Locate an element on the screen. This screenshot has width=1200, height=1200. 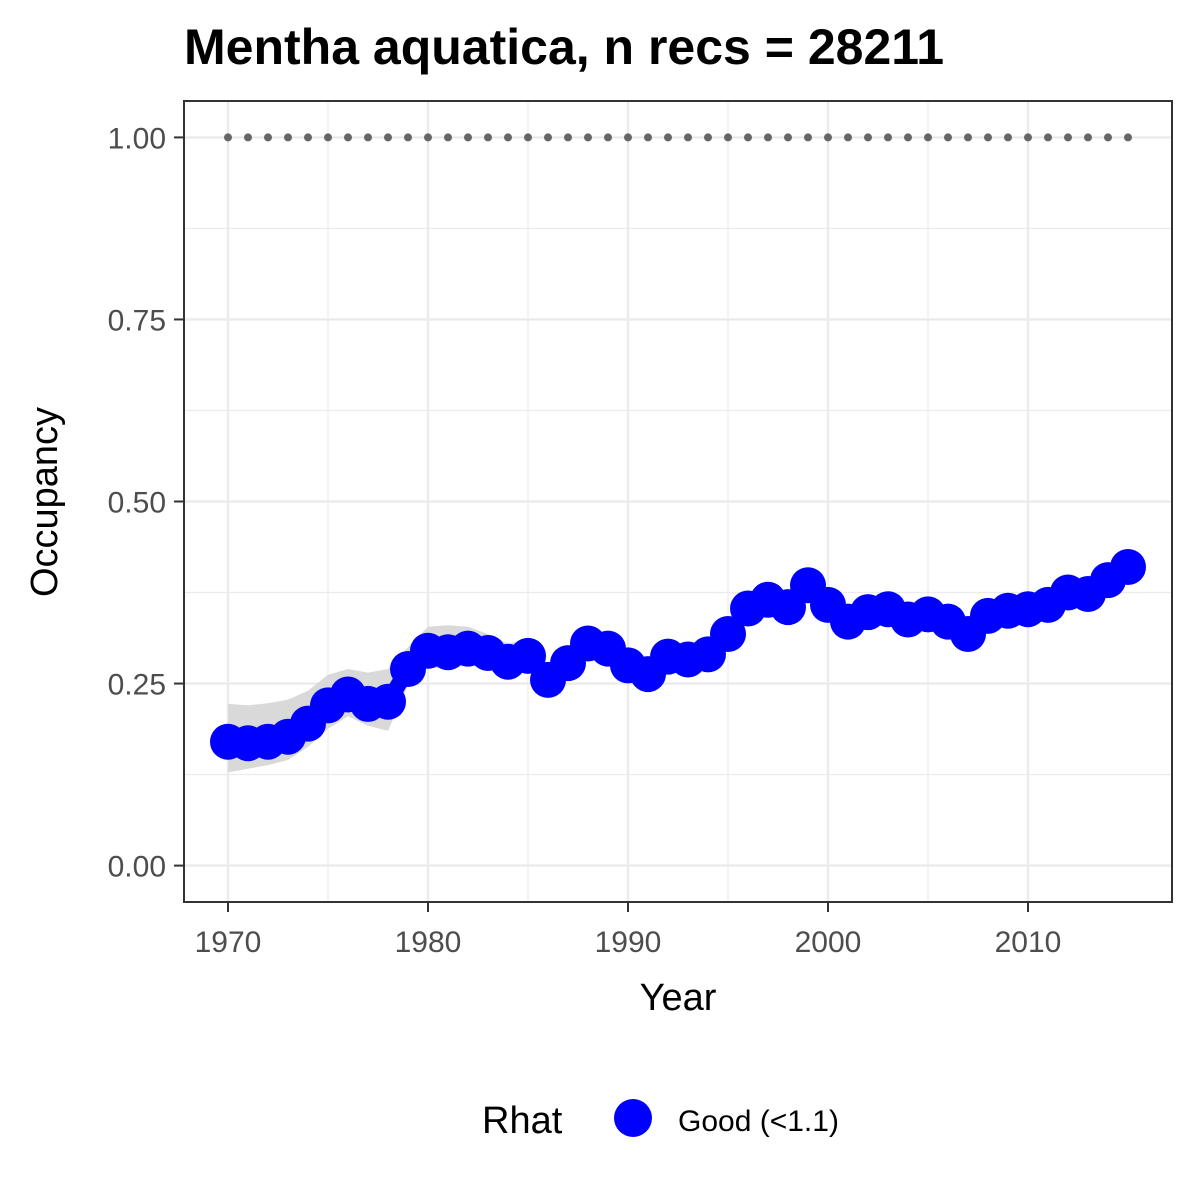
y-tick-label: 1.00 is located at coordinates (137, 138).